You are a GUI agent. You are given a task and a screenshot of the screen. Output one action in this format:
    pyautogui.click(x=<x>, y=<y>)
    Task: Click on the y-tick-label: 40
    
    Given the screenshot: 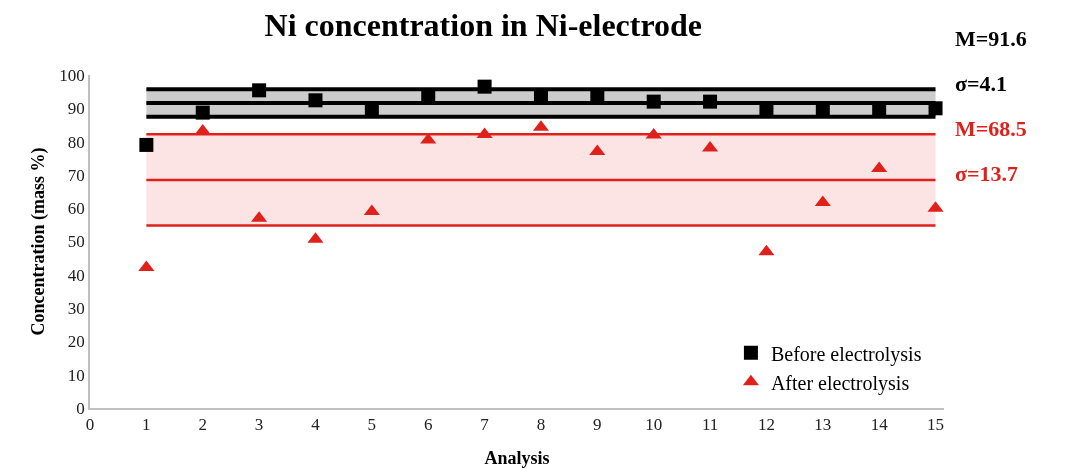 What is the action you would take?
    pyautogui.click(x=76, y=275)
    